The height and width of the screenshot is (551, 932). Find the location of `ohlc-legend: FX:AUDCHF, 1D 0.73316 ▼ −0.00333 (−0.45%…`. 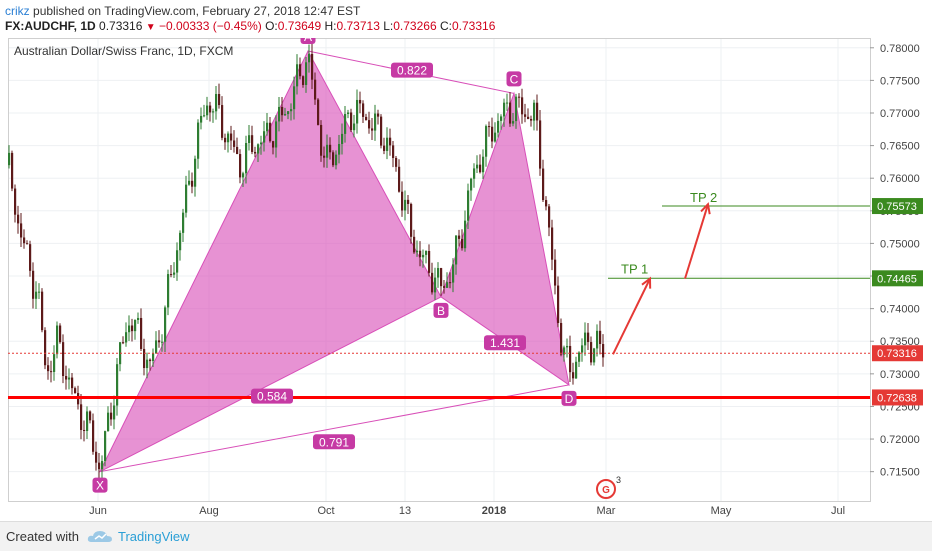

ohlc-legend: FX:AUDCHF, 1D 0.73316 ▼ −0.00333 (−0.45%… is located at coordinates (250, 26).